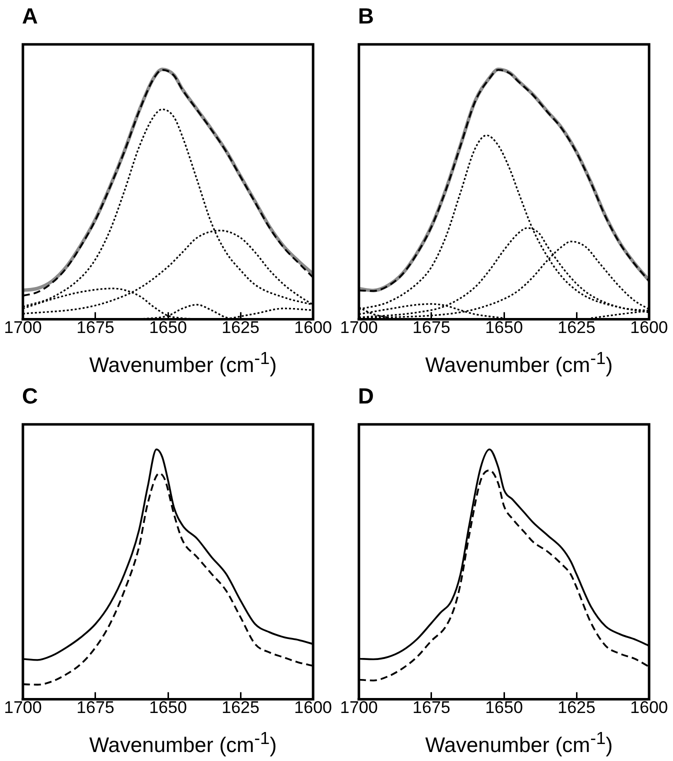  Describe the element at coordinates (30, 15) in the screenshot. I see `chart-title: A` at that location.